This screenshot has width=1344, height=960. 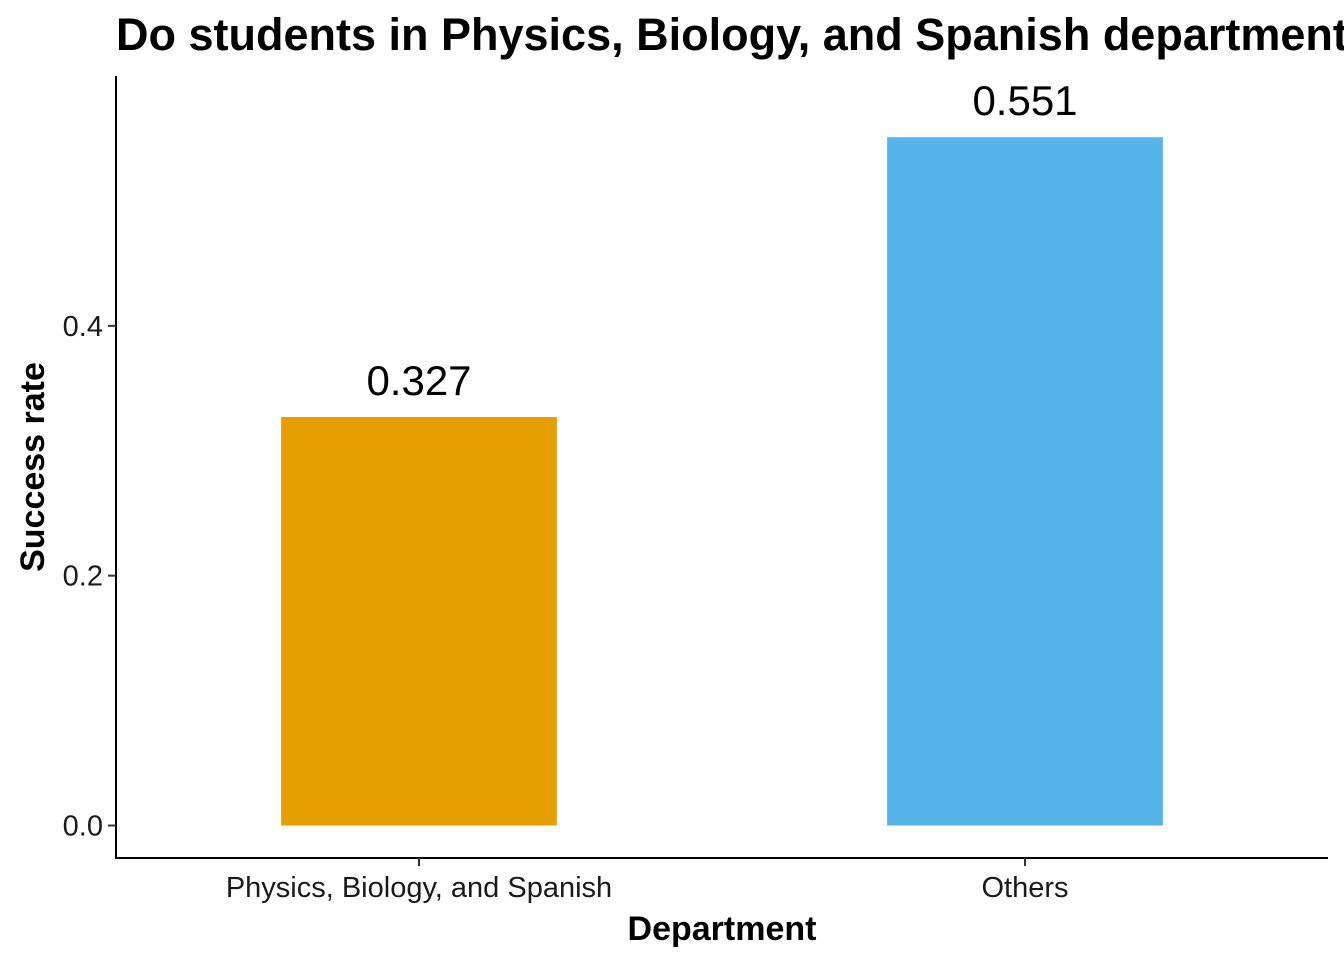 I want to click on data-label-0: 0.327, so click(x=418, y=380).